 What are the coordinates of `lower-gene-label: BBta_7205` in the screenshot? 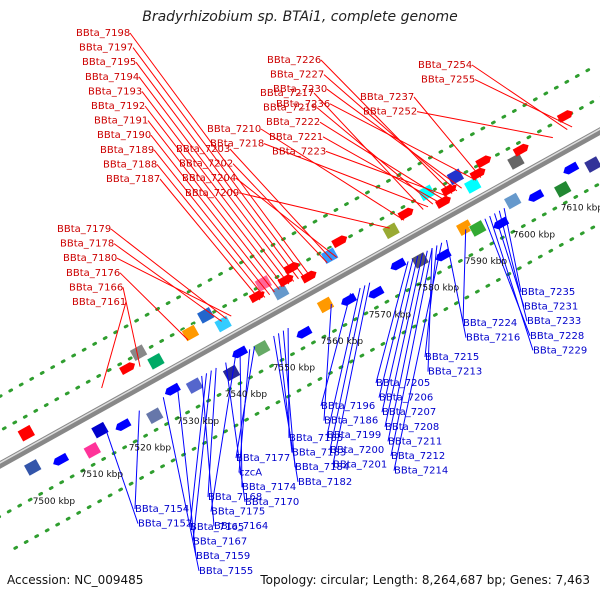 It's located at (403, 383).